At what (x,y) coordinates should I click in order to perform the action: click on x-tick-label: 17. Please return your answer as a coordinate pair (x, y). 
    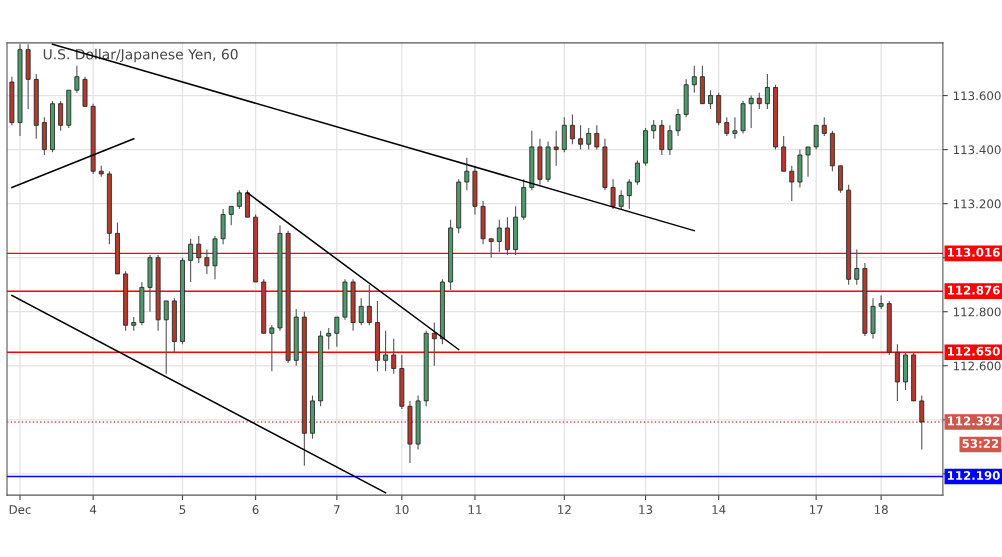
    Looking at the image, I should click on (816, 509).